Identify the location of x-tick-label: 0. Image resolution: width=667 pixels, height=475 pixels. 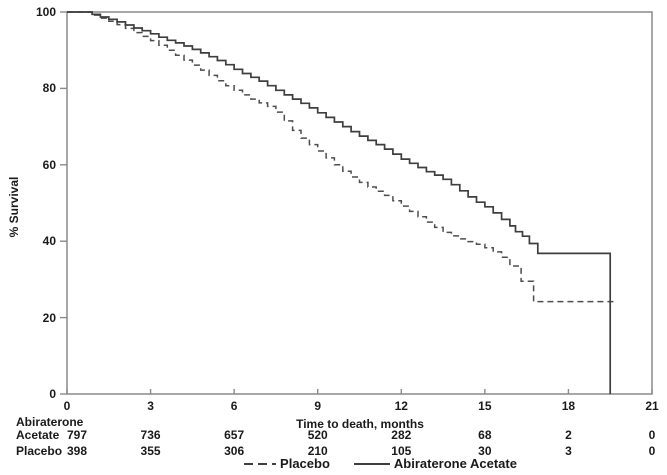
(67, 406).